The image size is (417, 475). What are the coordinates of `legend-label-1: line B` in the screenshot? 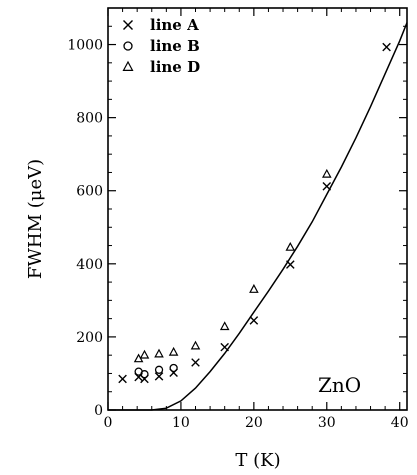 It's located at (175, 46).